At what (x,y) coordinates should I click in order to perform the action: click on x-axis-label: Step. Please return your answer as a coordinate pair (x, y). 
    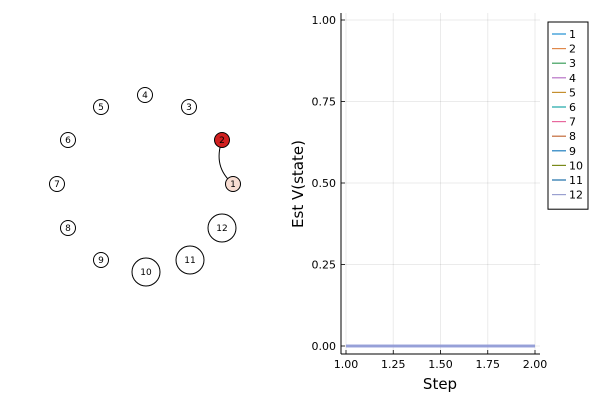
    Looking at the image, I should click on (440, 384).